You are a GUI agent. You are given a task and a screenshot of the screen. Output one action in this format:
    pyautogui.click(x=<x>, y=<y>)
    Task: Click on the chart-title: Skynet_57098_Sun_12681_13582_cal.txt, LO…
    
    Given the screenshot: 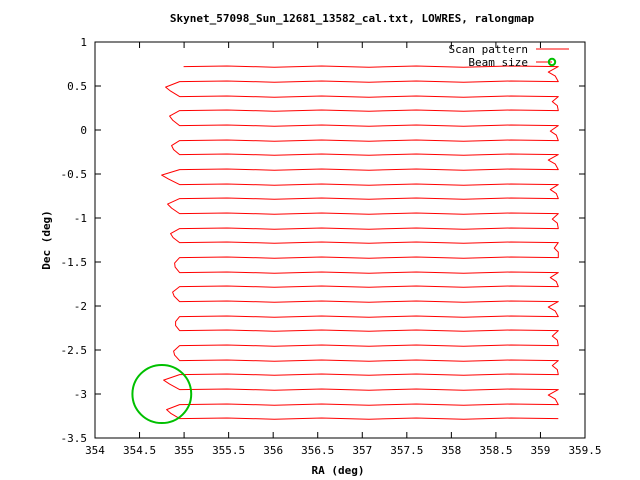 What is the action you would take?
    pyautogui.click(x=352, y=18)
    